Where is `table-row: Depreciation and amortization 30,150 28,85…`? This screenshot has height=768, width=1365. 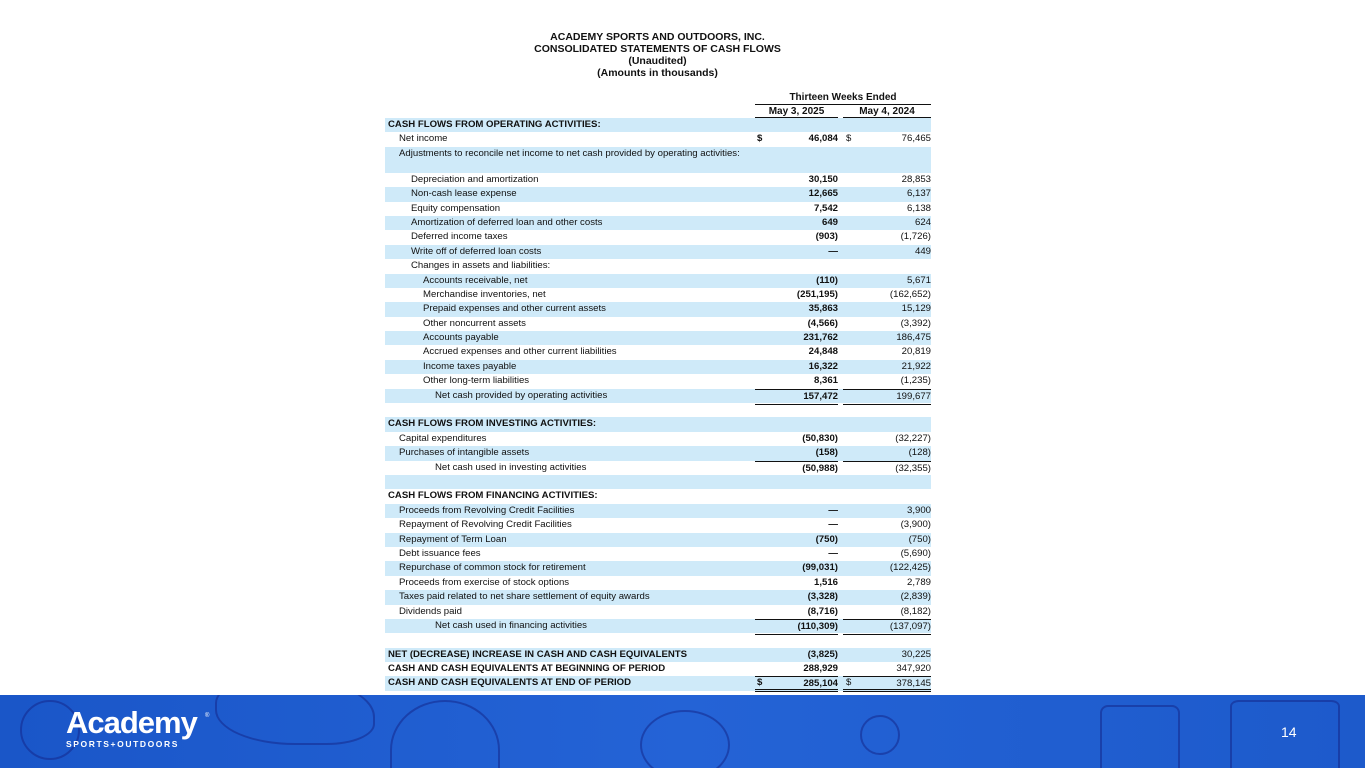 table-row: Depreciation and amortization 30,150 28,85… is located at coordinates (658, 180).